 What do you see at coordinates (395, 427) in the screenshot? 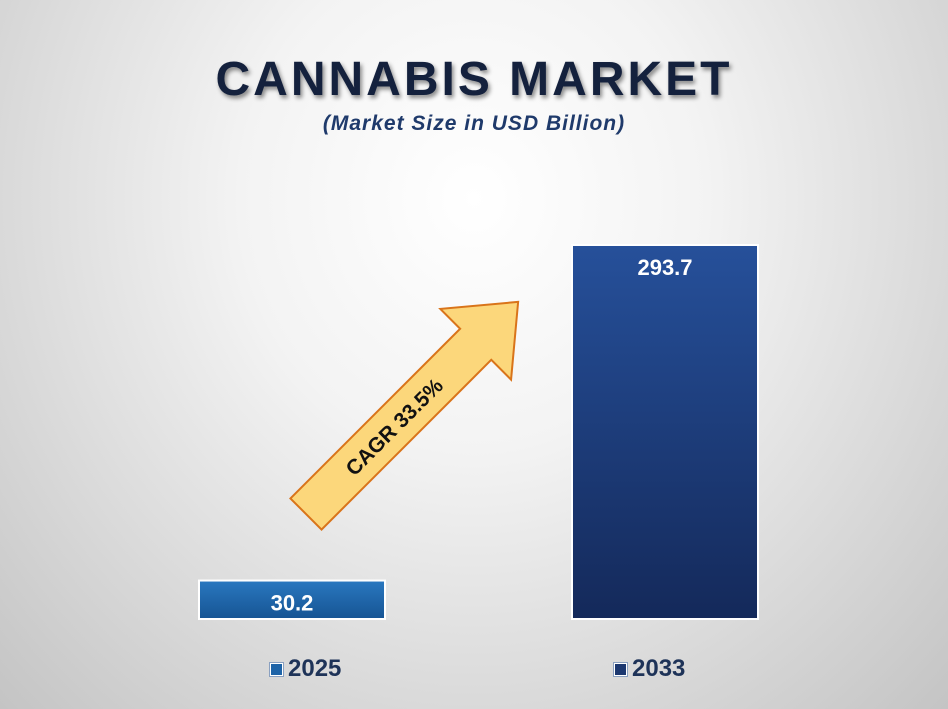
I see `cagr-label: CAGR 33.5%` at bounding box center [395, 427].